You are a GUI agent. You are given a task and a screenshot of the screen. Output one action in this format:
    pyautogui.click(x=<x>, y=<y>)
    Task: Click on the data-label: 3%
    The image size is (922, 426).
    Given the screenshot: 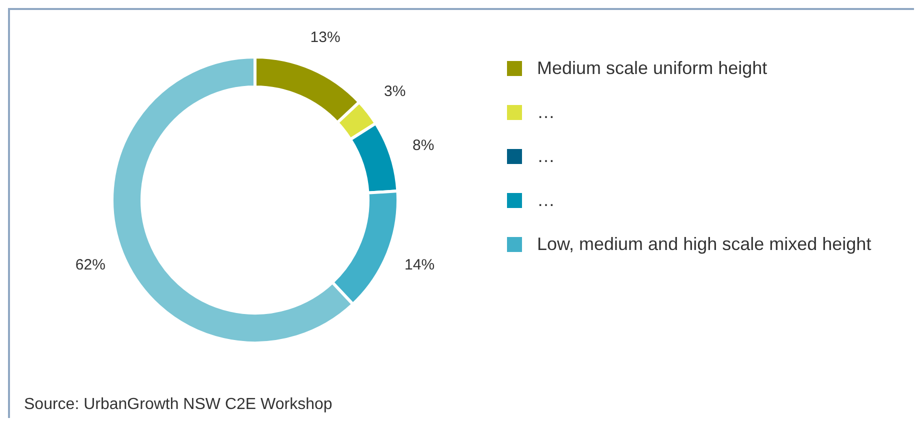 What is the action you would take?
    pyautogui.click(x=395, y=91)
    